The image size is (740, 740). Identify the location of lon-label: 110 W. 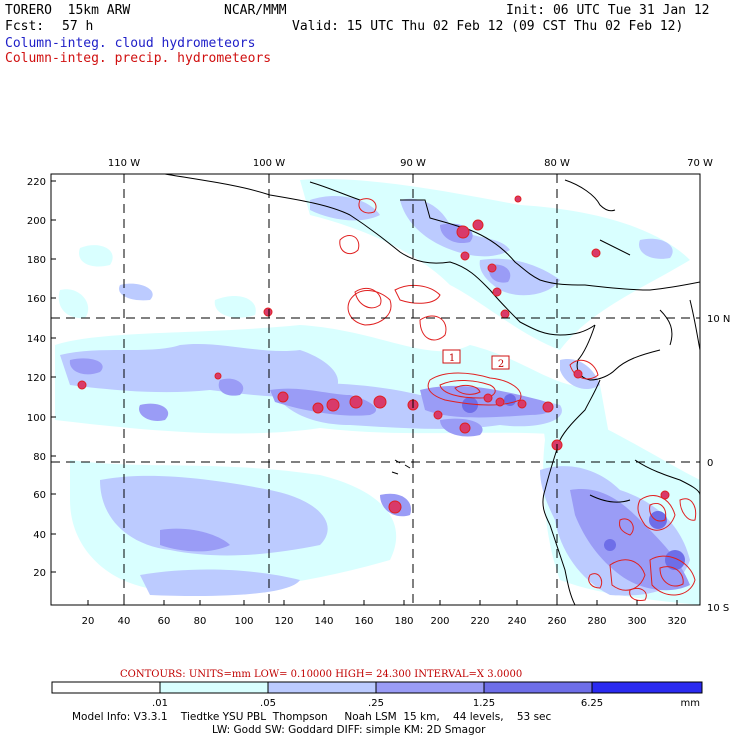
(124, 163).